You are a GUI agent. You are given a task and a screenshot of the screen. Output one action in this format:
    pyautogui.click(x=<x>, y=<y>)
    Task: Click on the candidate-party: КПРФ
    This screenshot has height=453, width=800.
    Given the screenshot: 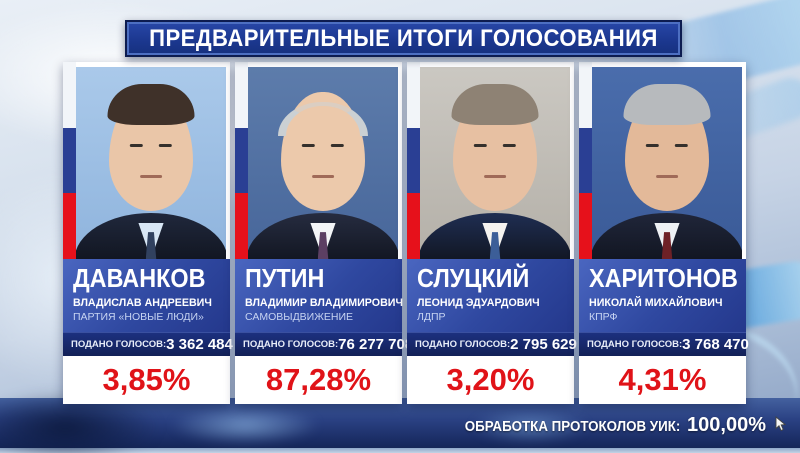 What is the action you would take?
    pyautogui.click(x=603, y=317)
    